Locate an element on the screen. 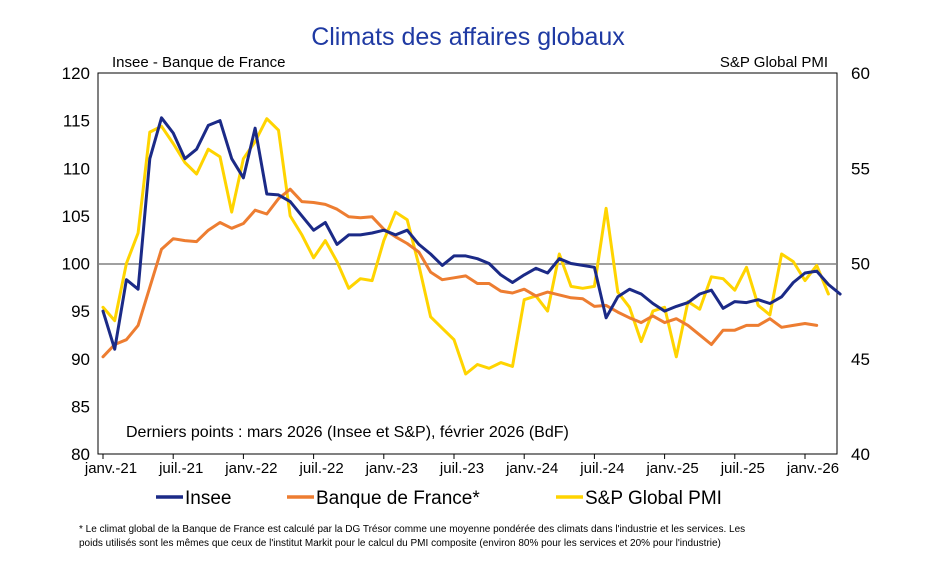 Image resolution: width=942 pixels, height=588 pixels. y-tick-right-55: 55 is located at coordinates (860, 168).